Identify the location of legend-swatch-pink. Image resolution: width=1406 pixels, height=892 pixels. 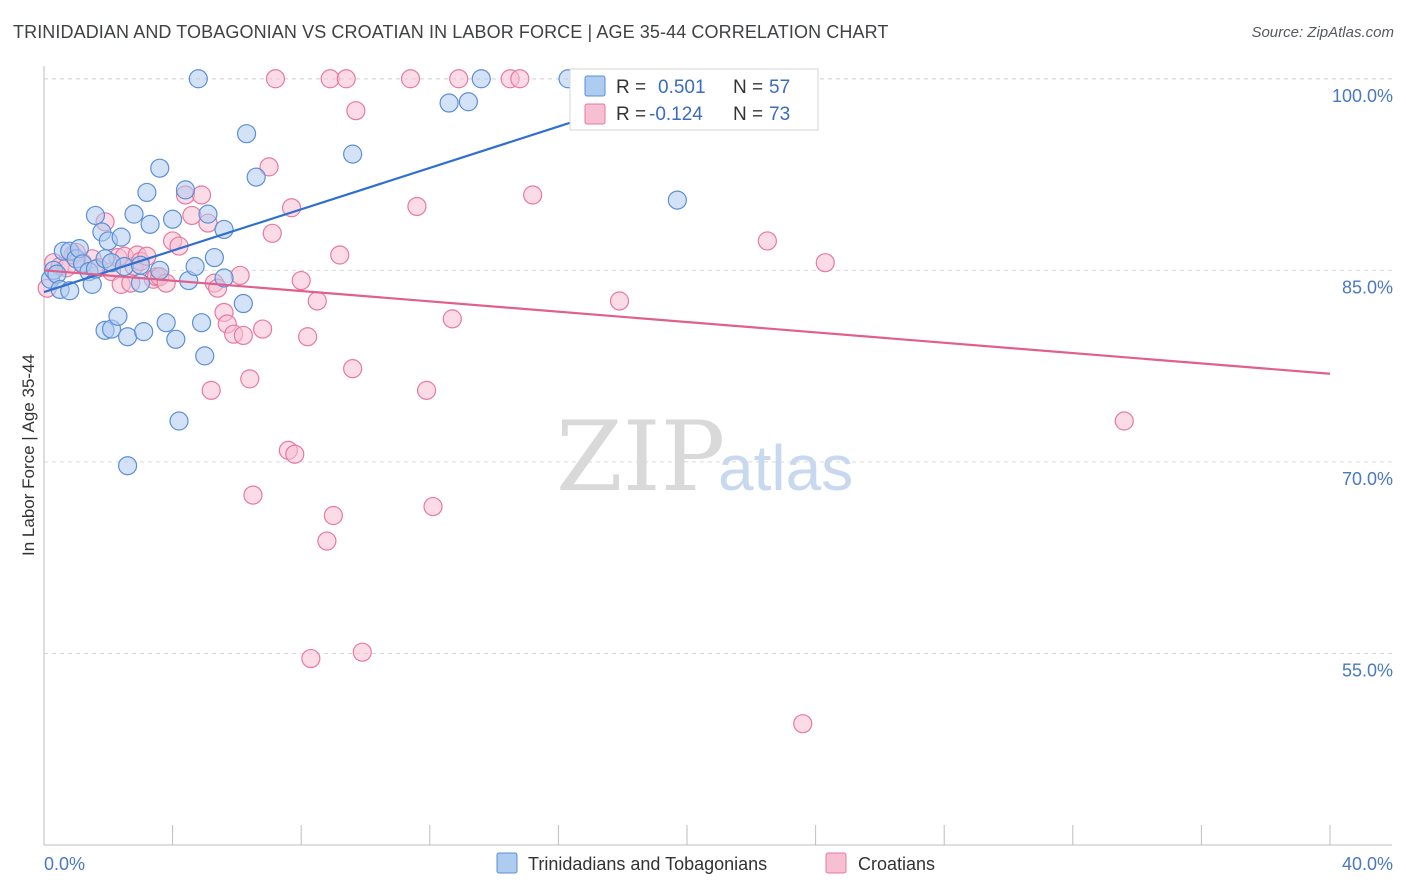
(595, 114).